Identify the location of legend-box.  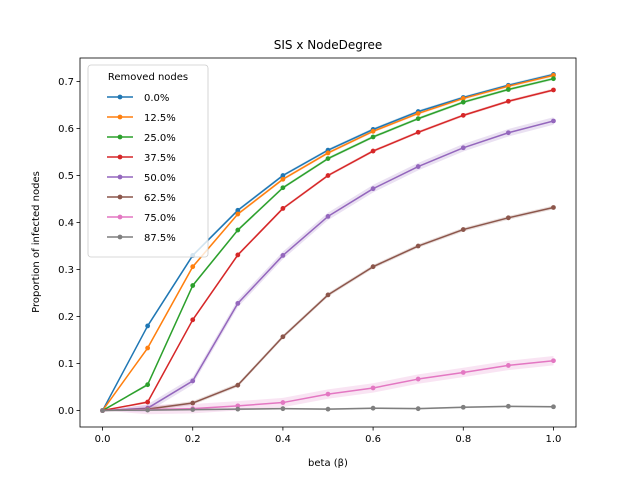
(148, 161).